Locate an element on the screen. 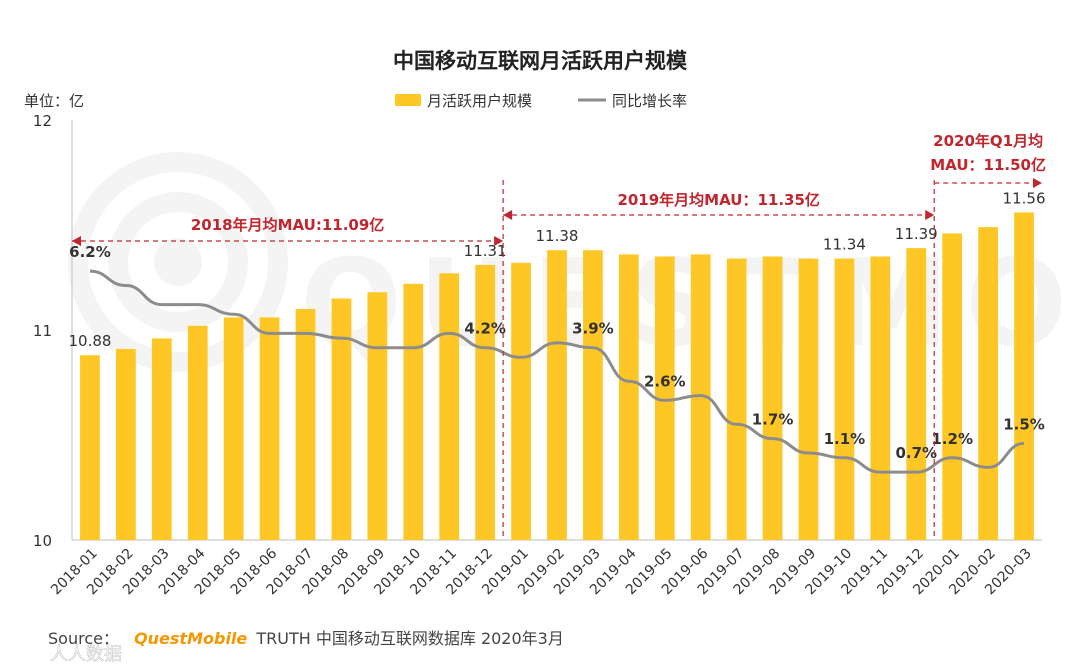 The height and width of the screenshot is (672, 1080). line-value-label: 3.9% is located at coordinates (593, 329).